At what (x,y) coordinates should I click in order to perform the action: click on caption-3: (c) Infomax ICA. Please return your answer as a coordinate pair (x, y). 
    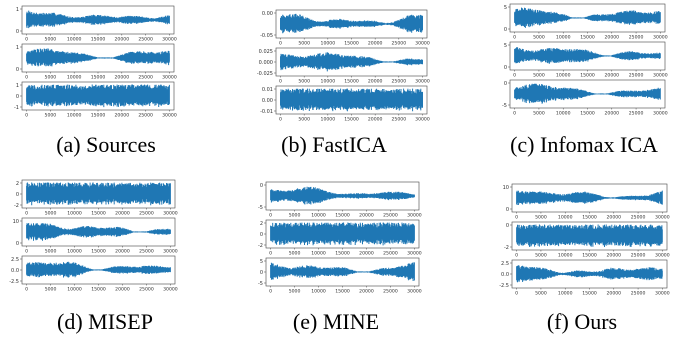
    Looking at the image, I should click on (584, 144).